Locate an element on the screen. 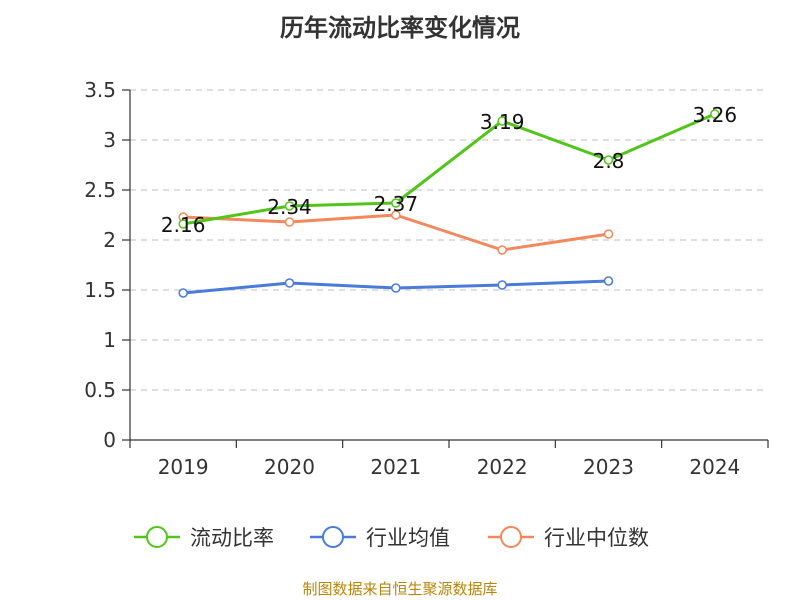 This screenshot has width=800, height=600. legend-label: 行业均值 is located at coordinates (408, 538).